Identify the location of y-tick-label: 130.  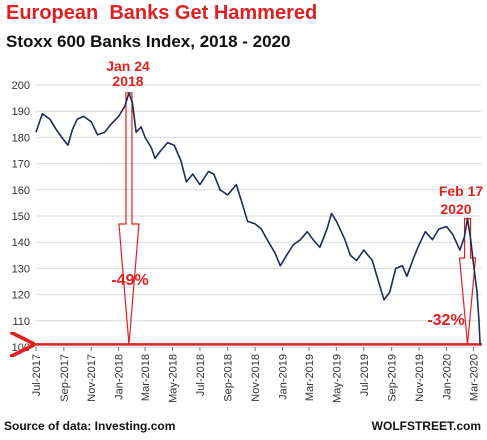
(21, 269).